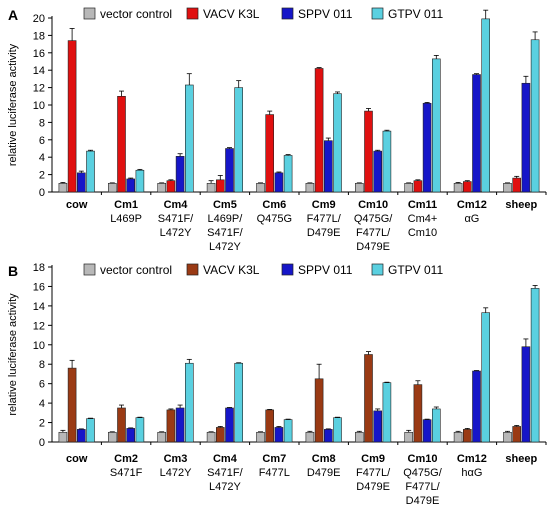 This screenshot has width=550, height=512. I want to click on category-sublabel: F477L, so click(274, 473).